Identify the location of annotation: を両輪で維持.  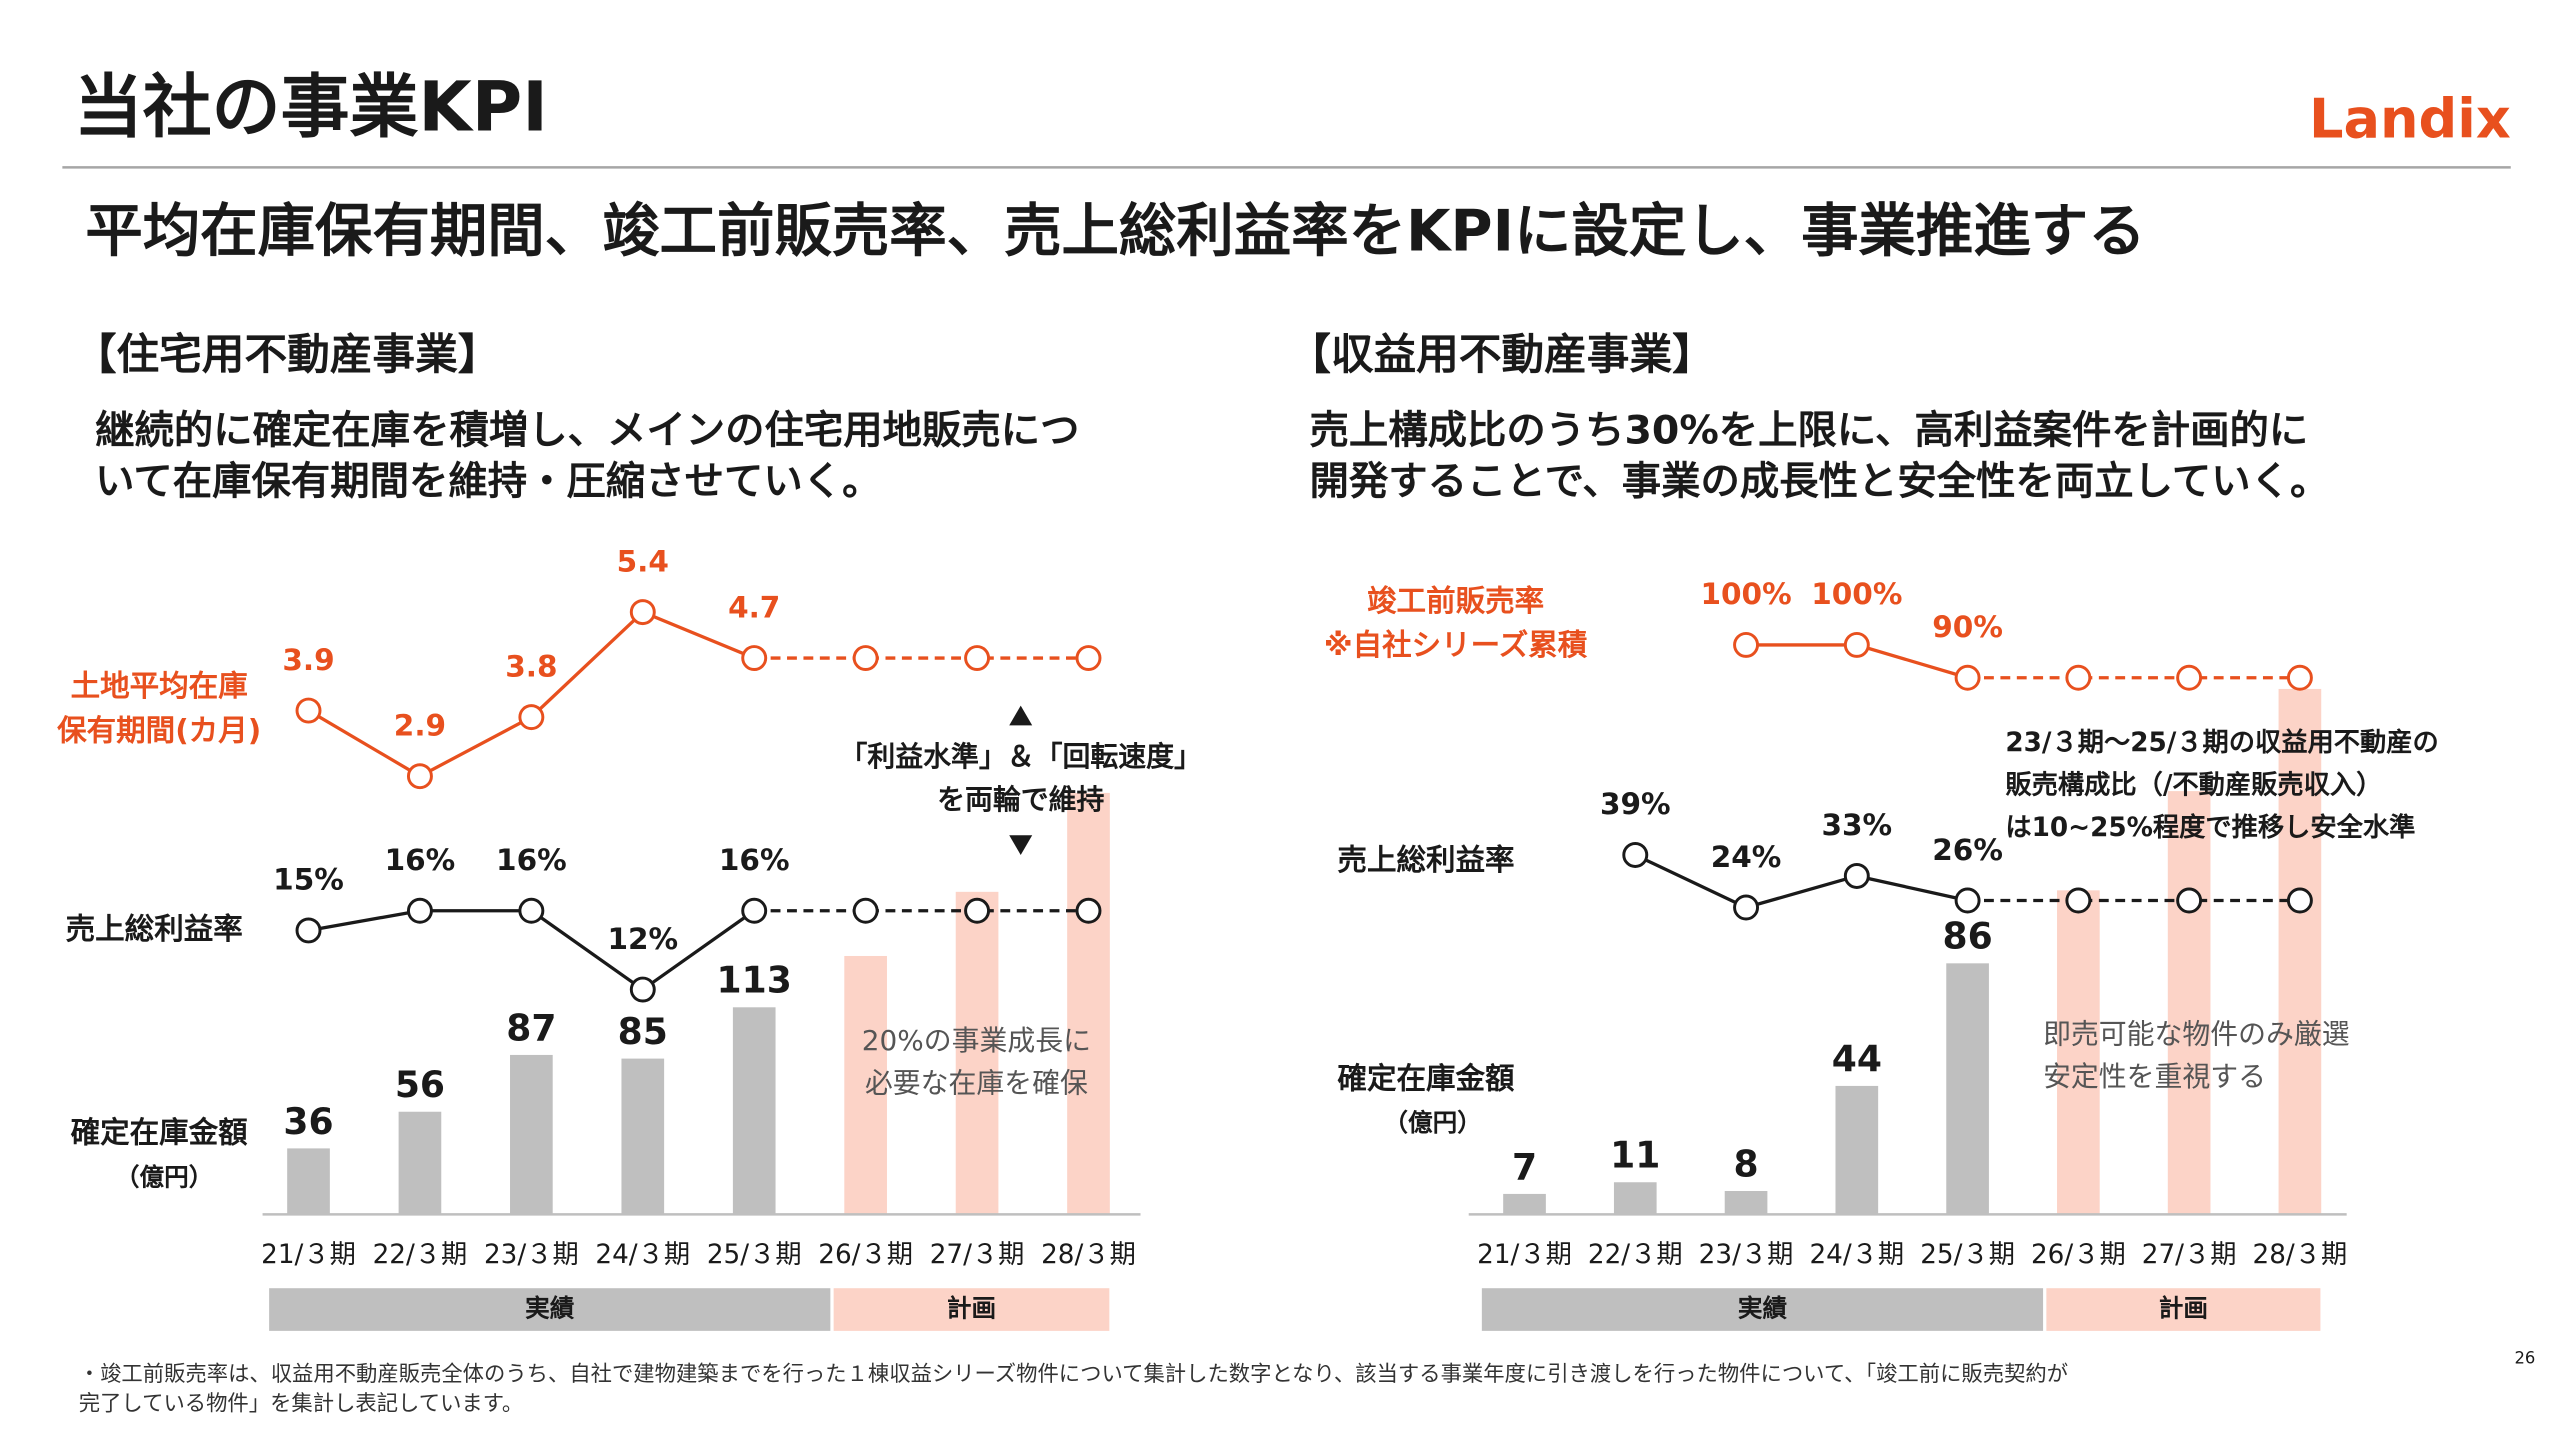
(1020, 799).